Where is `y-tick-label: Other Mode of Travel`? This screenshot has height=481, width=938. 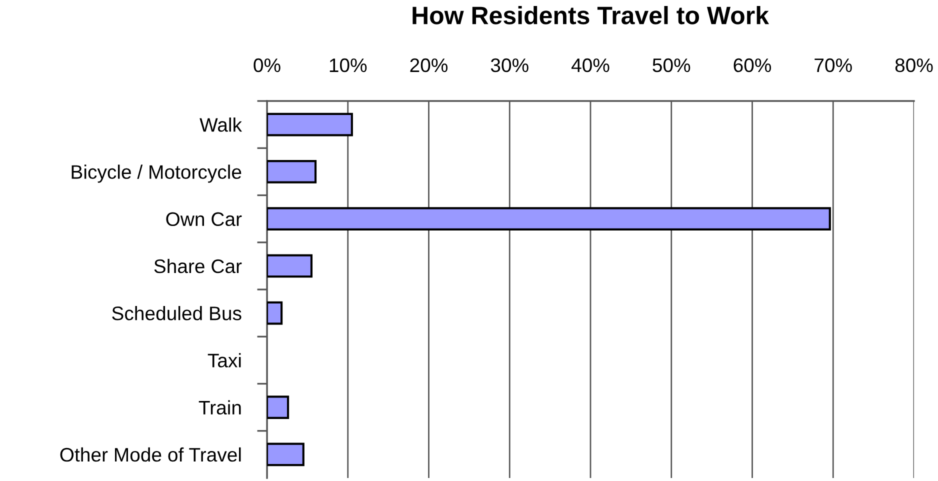
y-tick-label: Other Mode of Travel is located at coordinates (150, 454).